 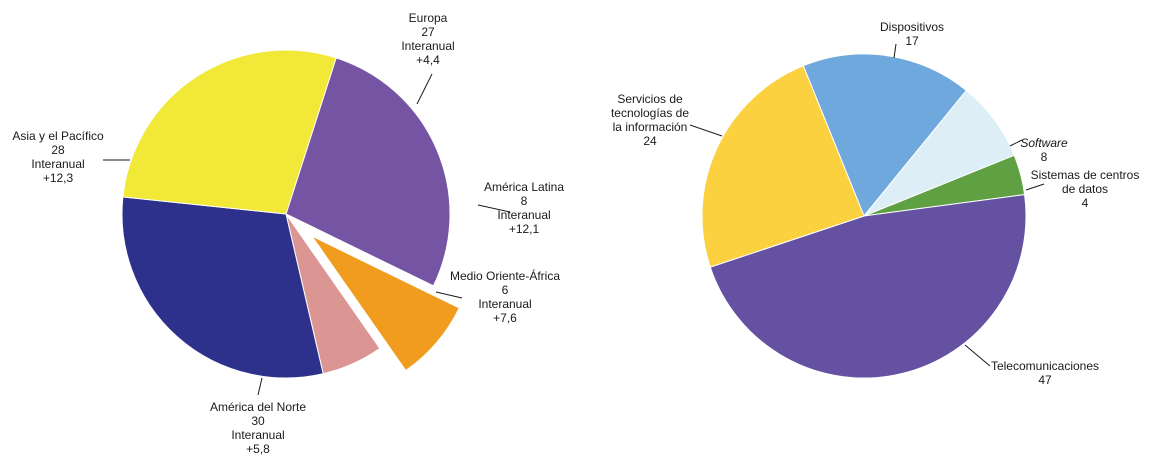 What do you see at coordinates (885, 135) in the screenshot?
I see `pie-slice-dispositivos` at bounding box center [885, 135].